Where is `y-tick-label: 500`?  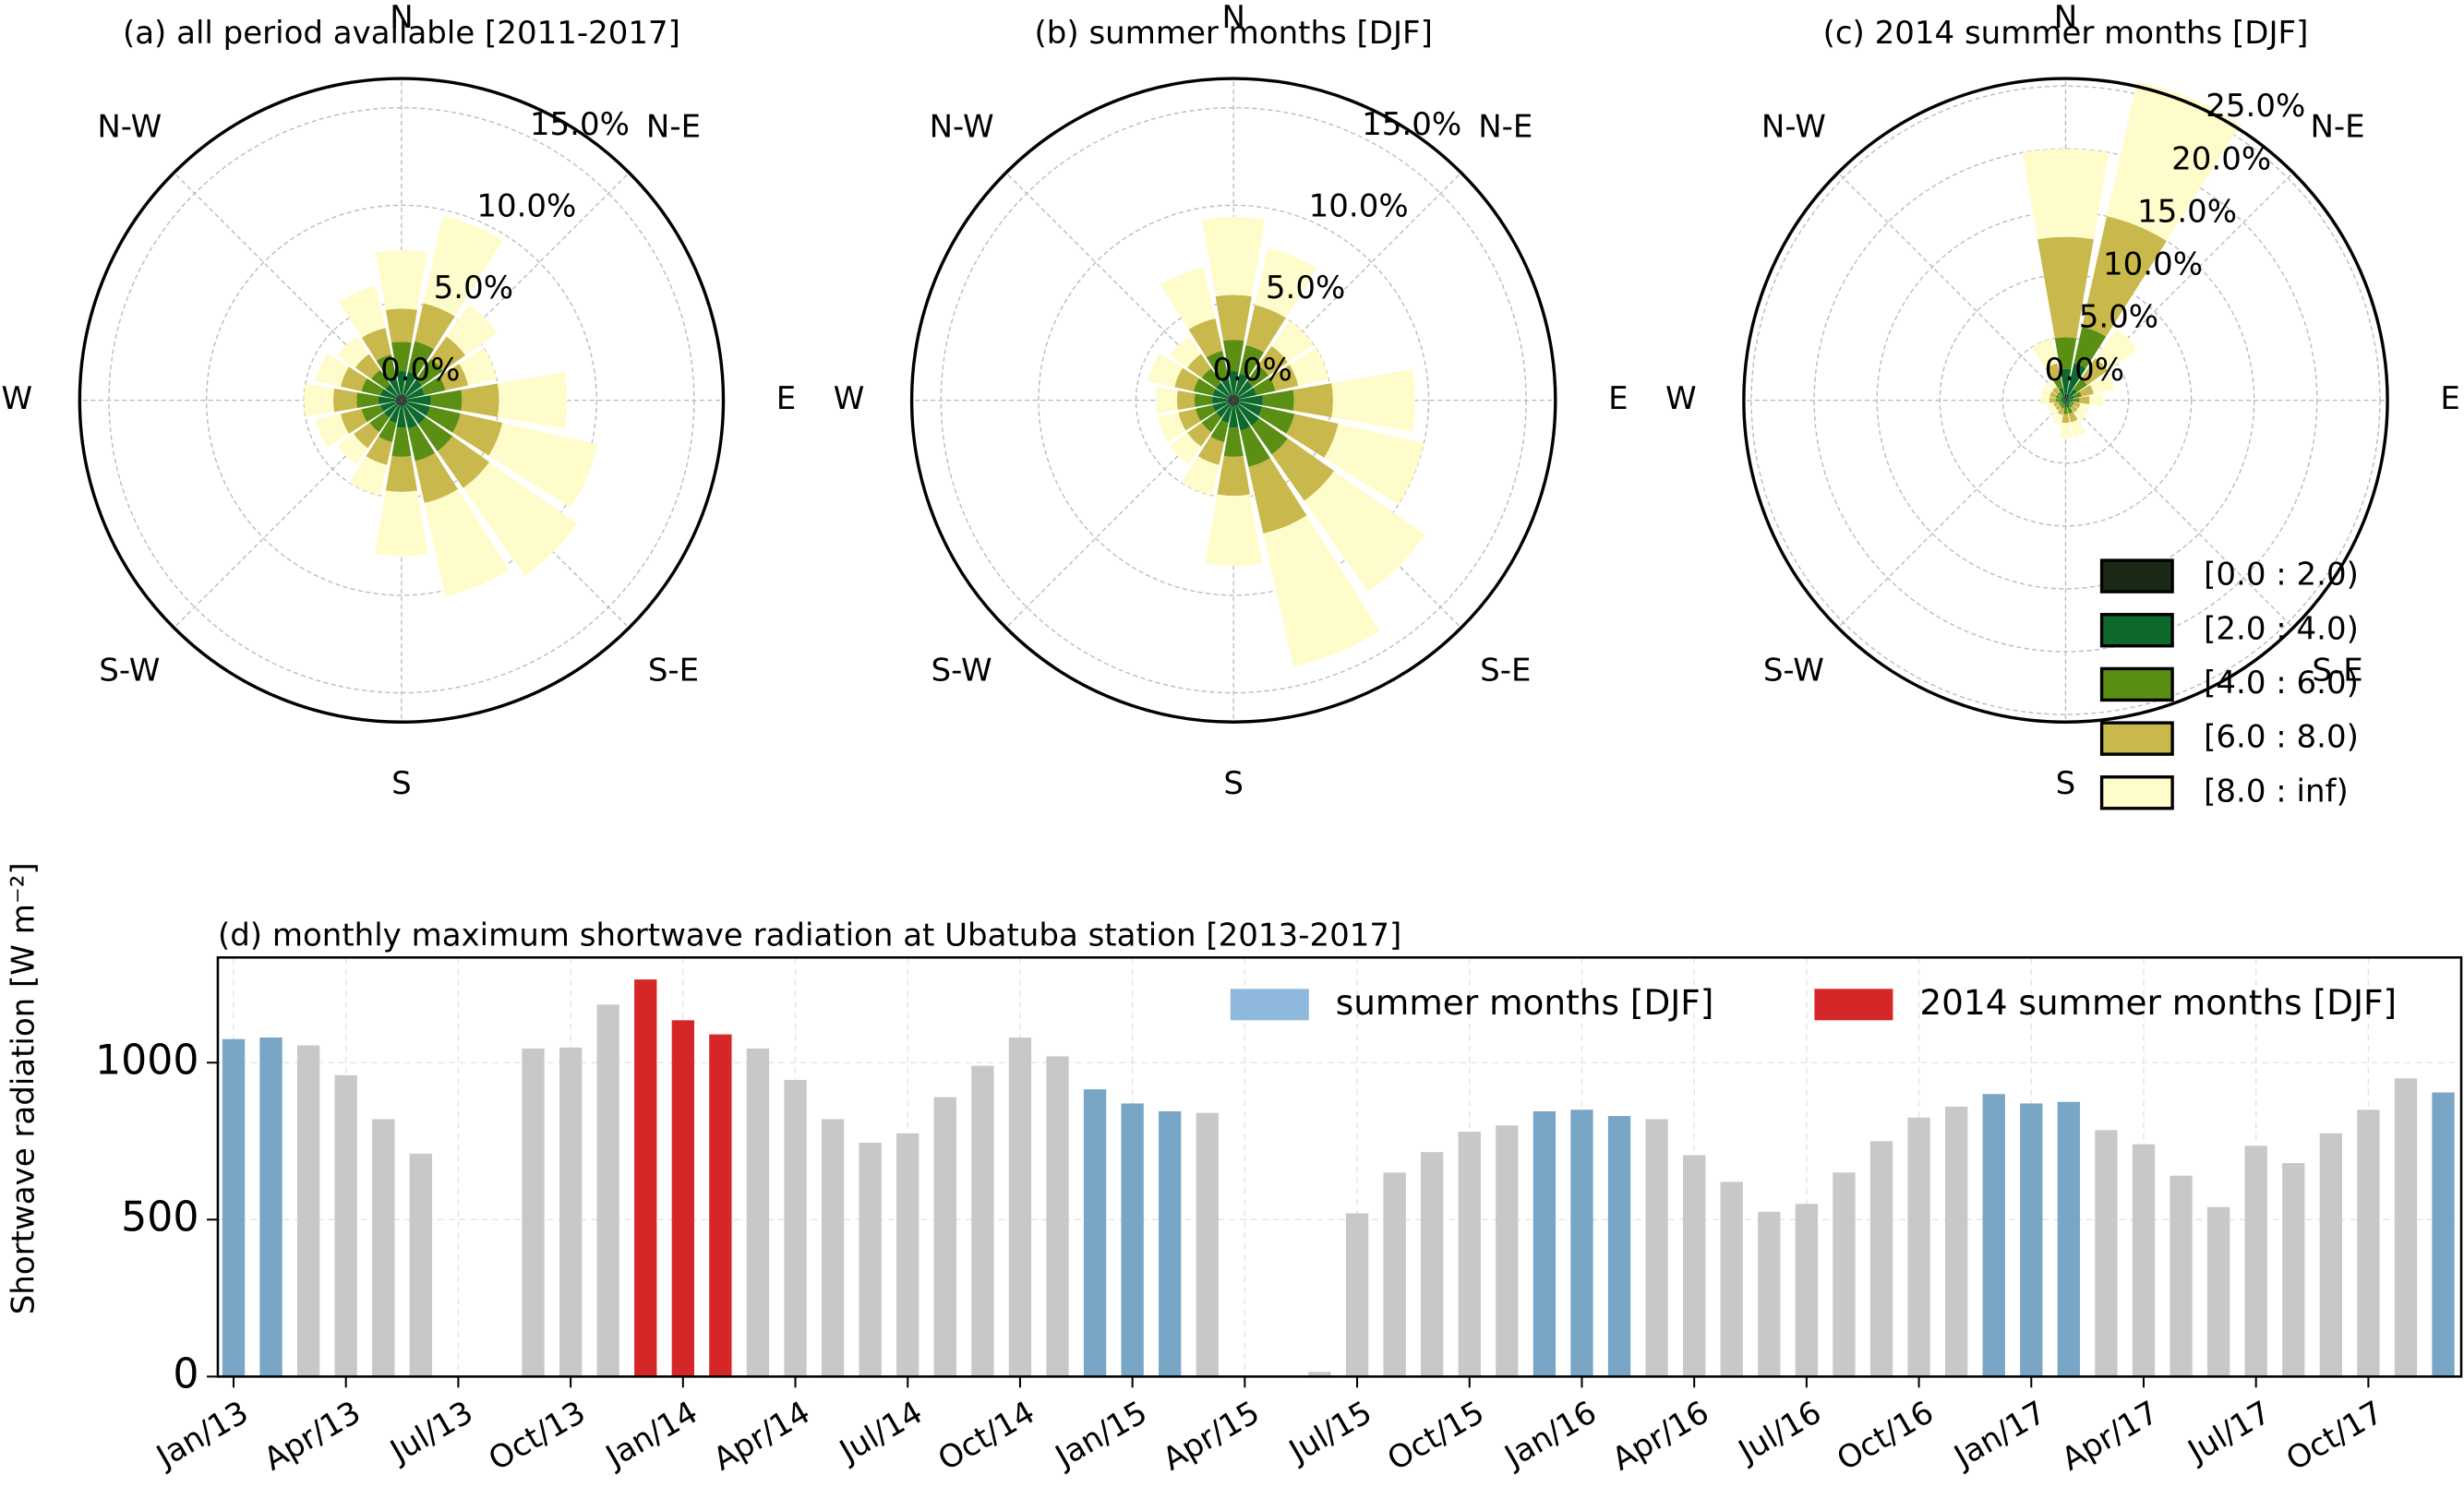
y-tick-label: 500 is located at coordinates (159, 1217).